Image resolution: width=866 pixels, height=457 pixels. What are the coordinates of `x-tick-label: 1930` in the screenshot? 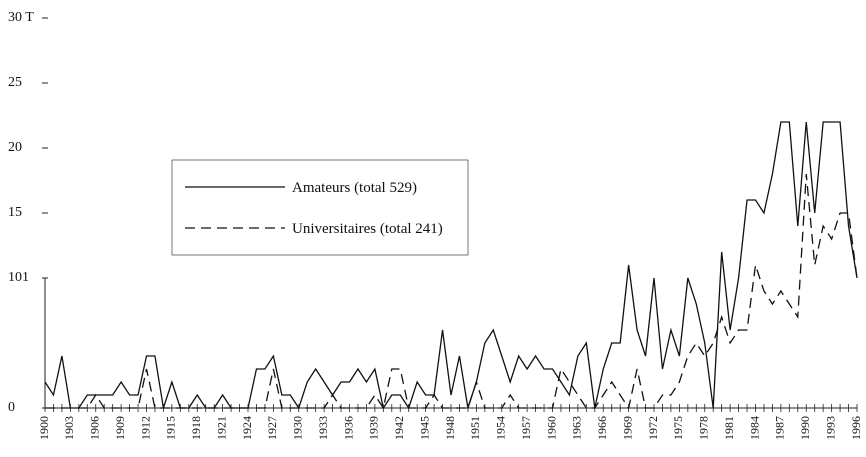 It's located at (298, 428).